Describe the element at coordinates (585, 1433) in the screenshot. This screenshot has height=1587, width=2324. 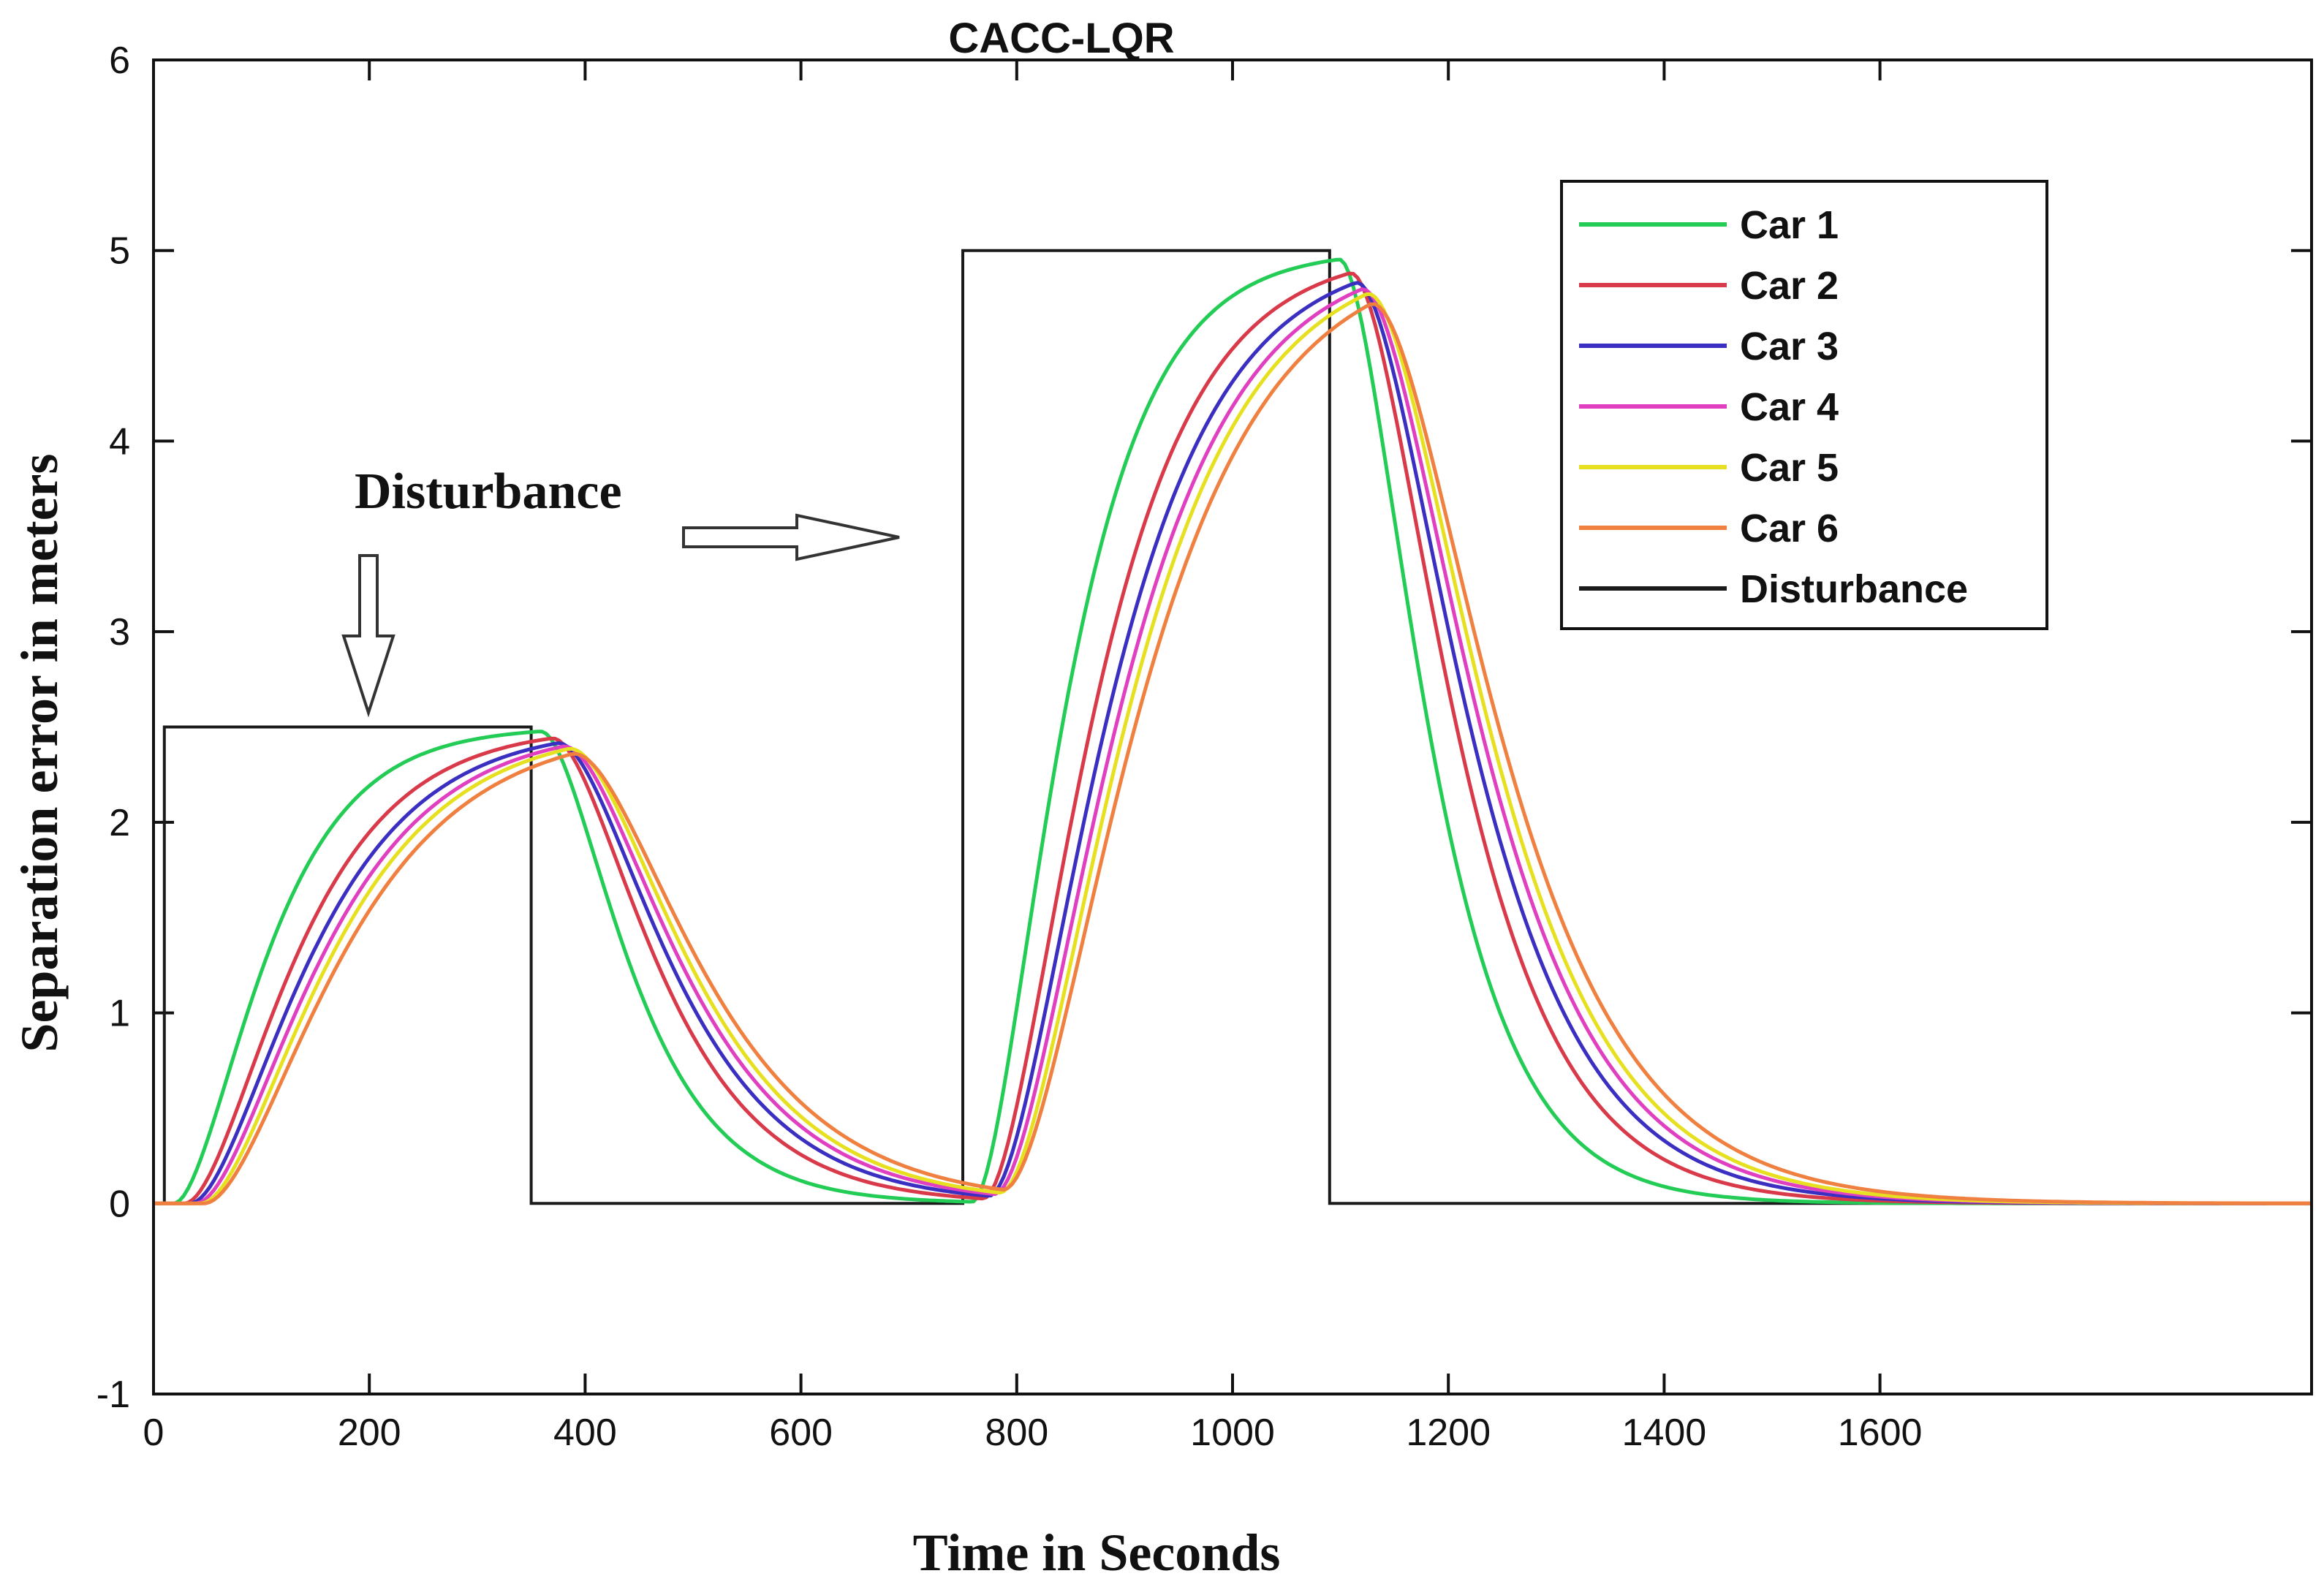
I see `x-tick-label: 400` at that location.